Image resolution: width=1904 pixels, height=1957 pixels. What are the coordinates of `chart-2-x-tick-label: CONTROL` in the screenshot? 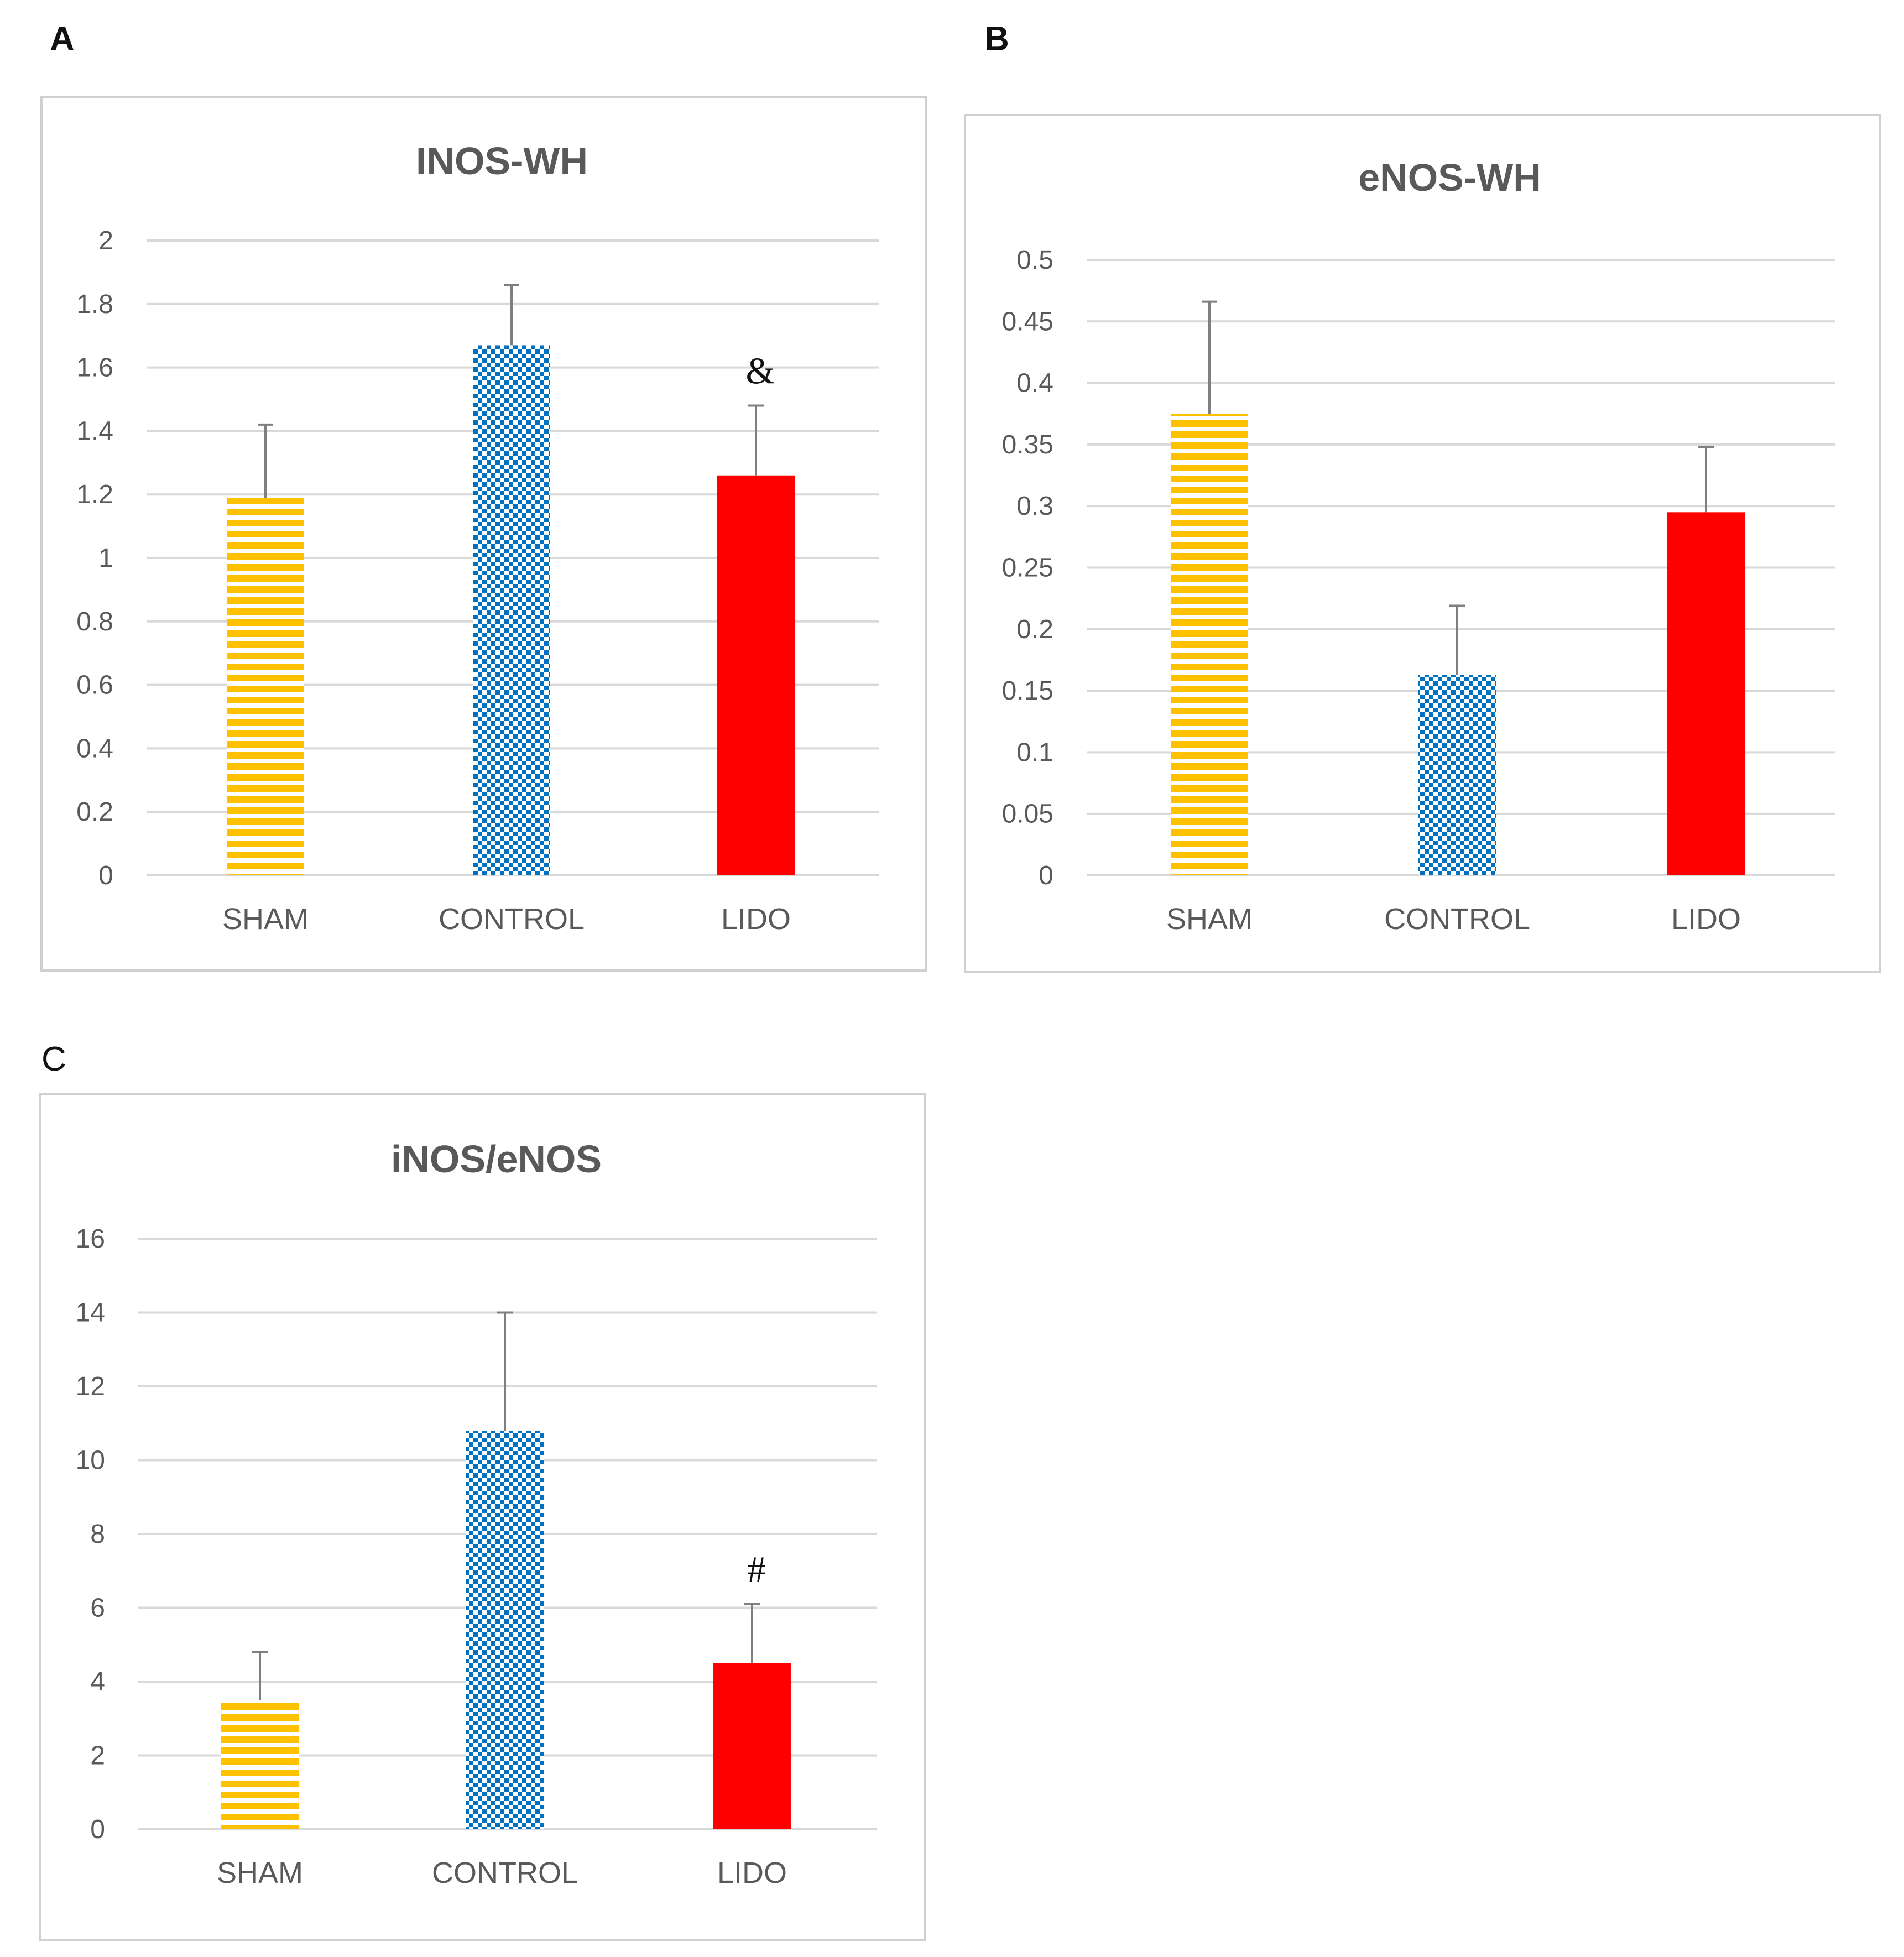 It's located at (1457, 919).